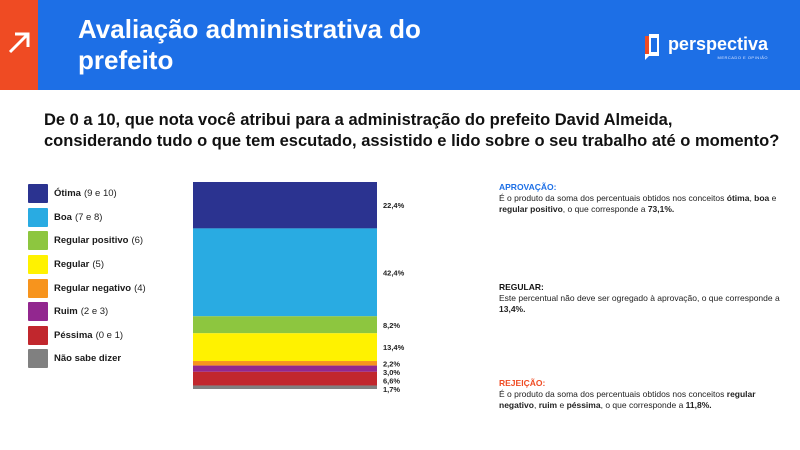 The height and width of the screenshot is (450, 800). What do you see at coordinates (583, 405) in the screenshot?
I see `note-rejeicao-bold: péssima` at bounding box center [583, 405].